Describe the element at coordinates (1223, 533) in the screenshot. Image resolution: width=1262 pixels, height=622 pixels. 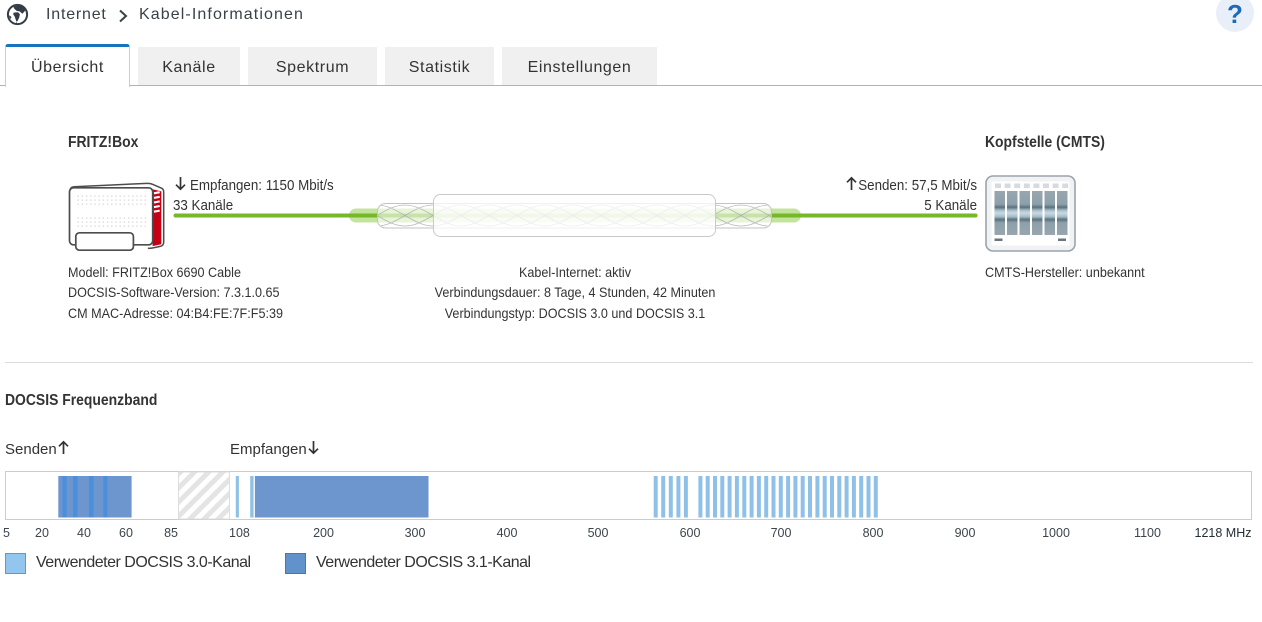
I see `svg-text: 1218 MHz` at that location.